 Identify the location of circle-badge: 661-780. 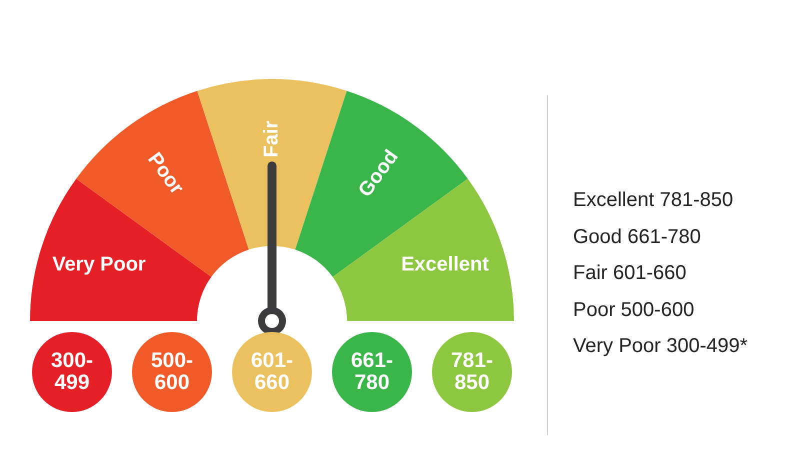
(372, 372).